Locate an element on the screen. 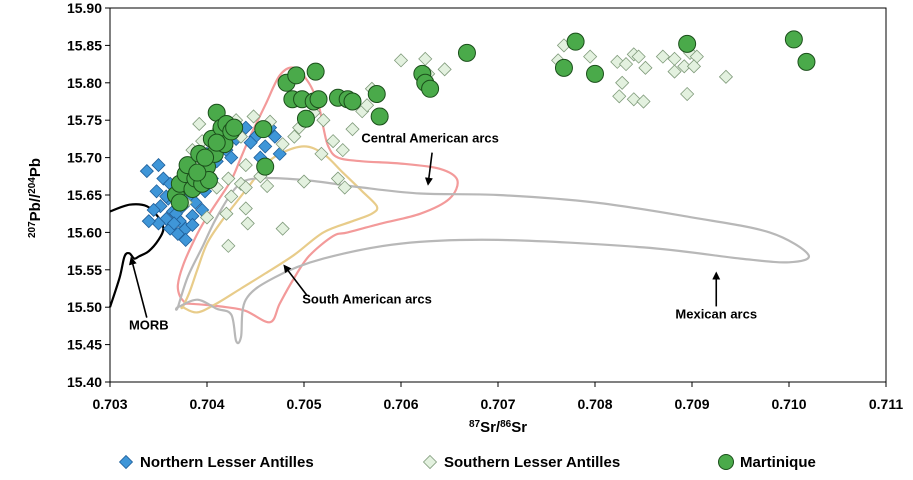 This screenshot has height=480, width=913. annotation-label: Mexican arcs is located at coordinates (716, 313).